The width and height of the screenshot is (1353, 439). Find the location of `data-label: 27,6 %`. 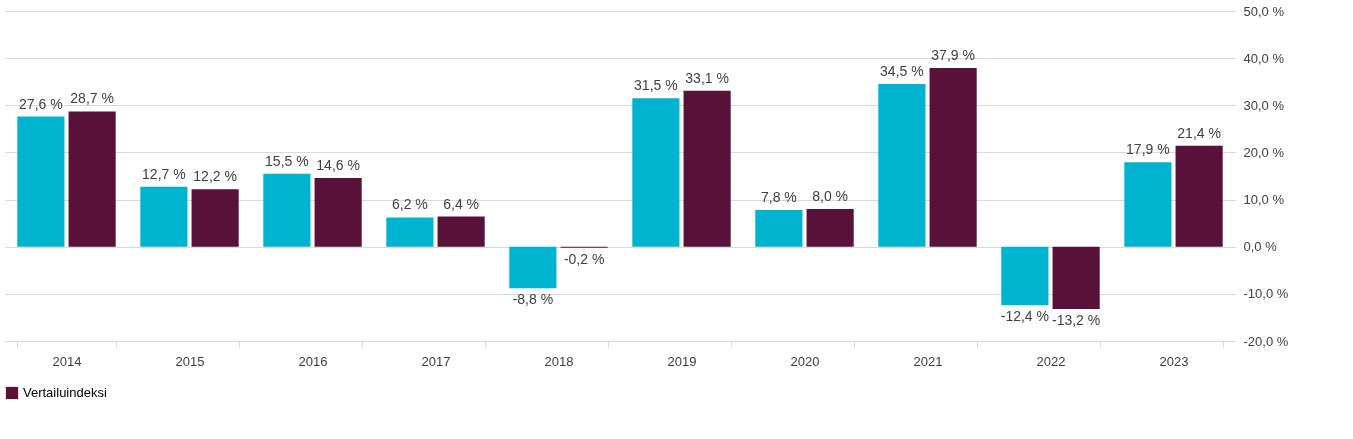

data-label: 27,6 % is located at coordinates (41, 103).